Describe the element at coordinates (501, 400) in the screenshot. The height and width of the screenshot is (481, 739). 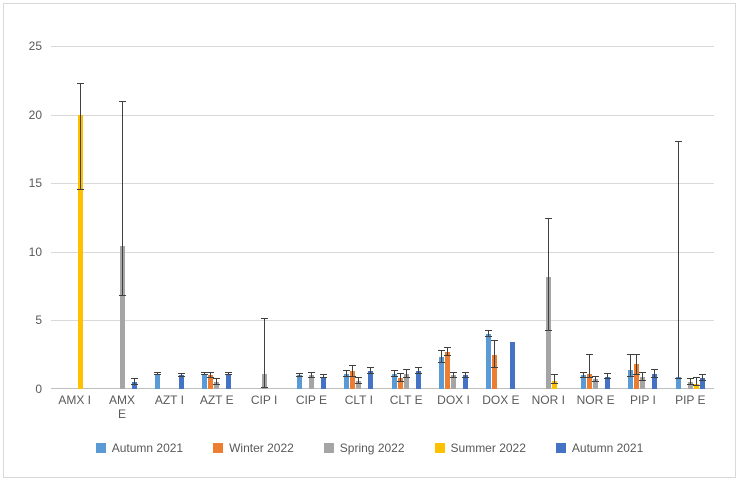
I see `x-axis-label: DOX E` at that location.